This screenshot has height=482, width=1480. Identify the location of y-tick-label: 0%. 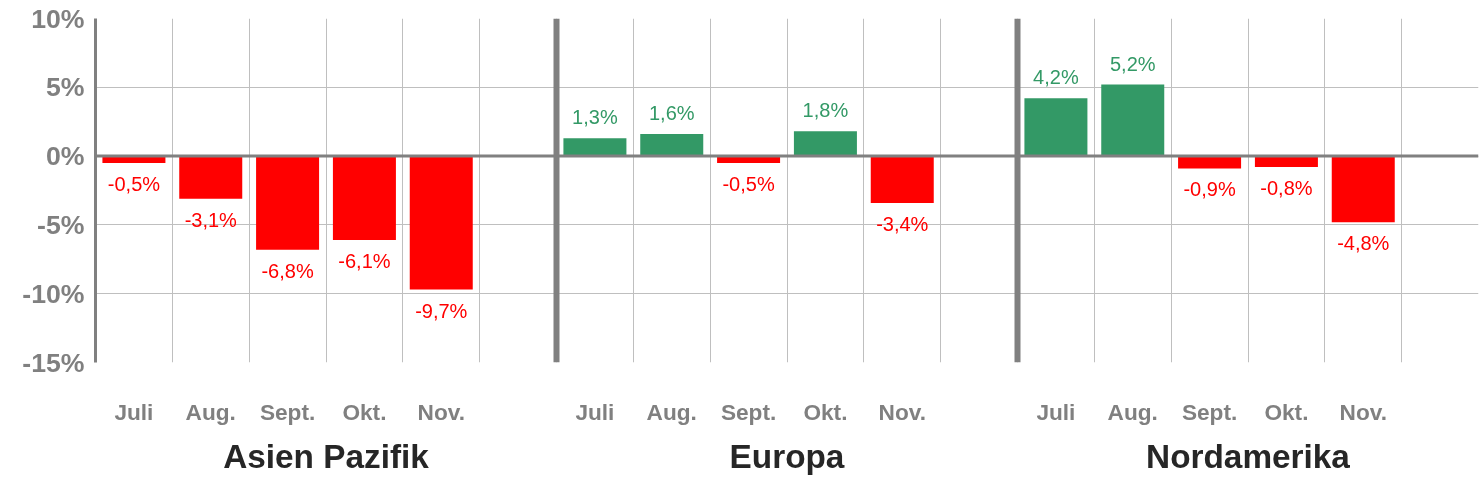
(65, 156).